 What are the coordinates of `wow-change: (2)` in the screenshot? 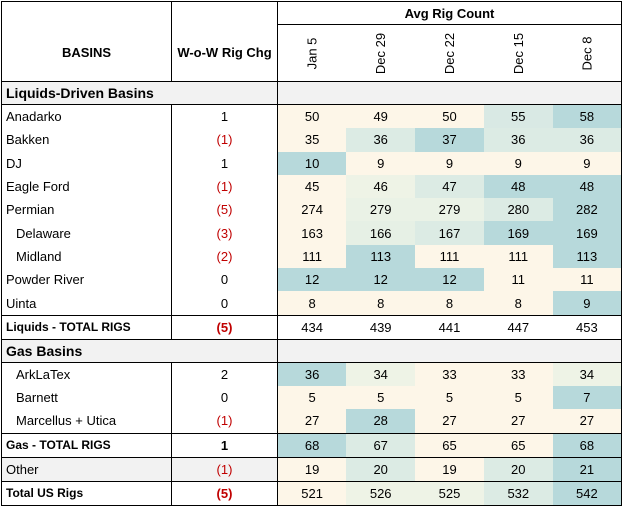 It's located at (224, 256).